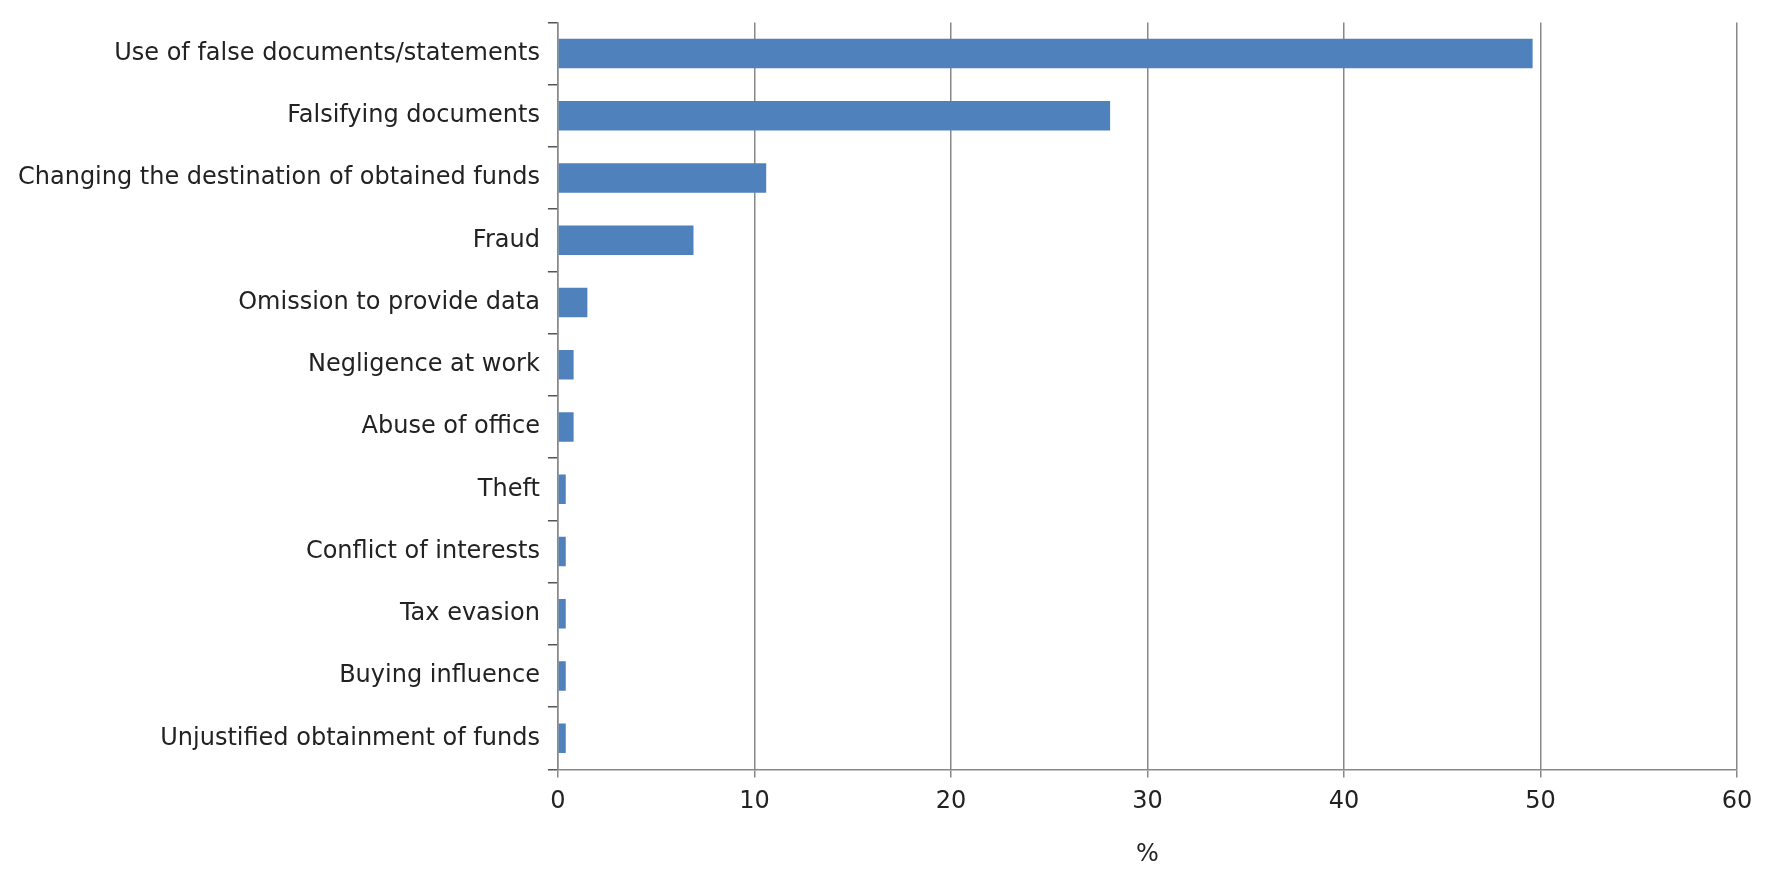 This screenshot has width=1773, height=883. What do you see at coordinates (558, 800) in the screenshot?
I see `x-tick-label: 0` at bounding box center [558, 800].